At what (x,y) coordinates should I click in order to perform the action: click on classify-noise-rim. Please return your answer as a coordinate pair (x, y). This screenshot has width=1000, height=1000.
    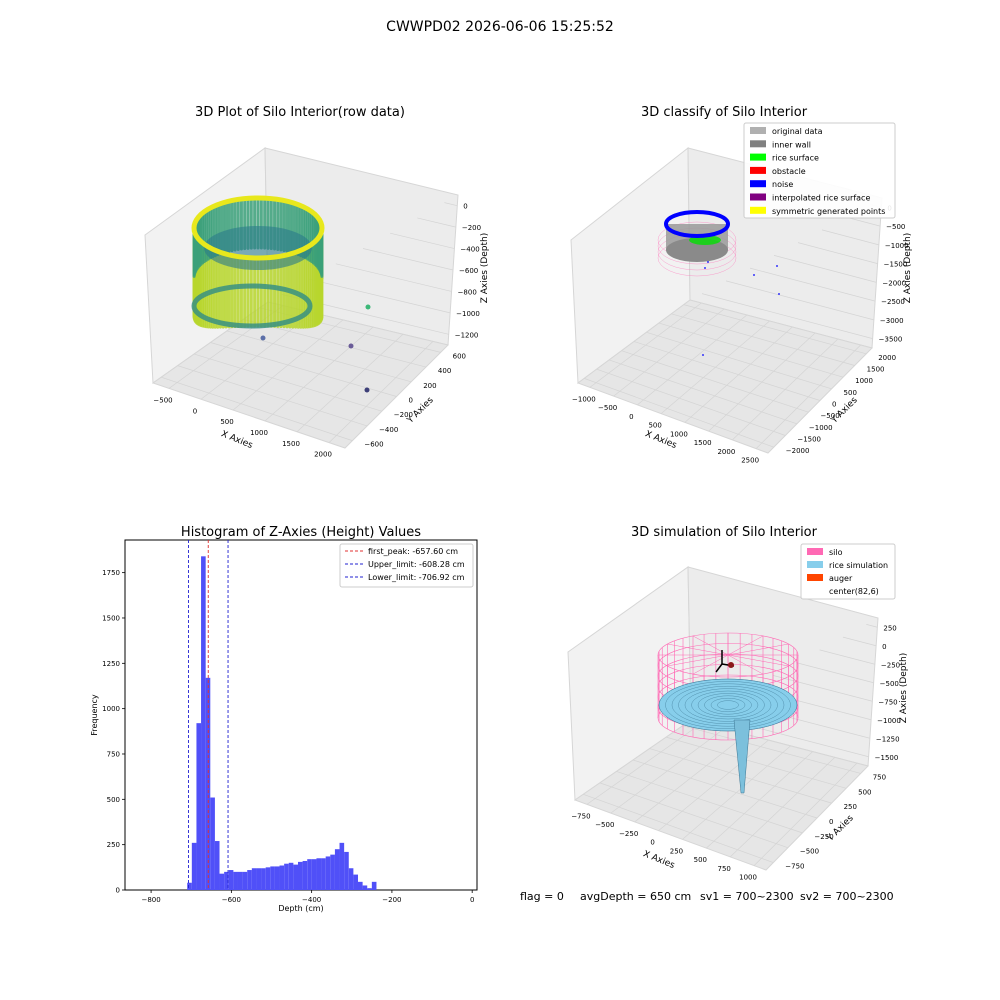
    Looking at the image, I should click on (697, 224).